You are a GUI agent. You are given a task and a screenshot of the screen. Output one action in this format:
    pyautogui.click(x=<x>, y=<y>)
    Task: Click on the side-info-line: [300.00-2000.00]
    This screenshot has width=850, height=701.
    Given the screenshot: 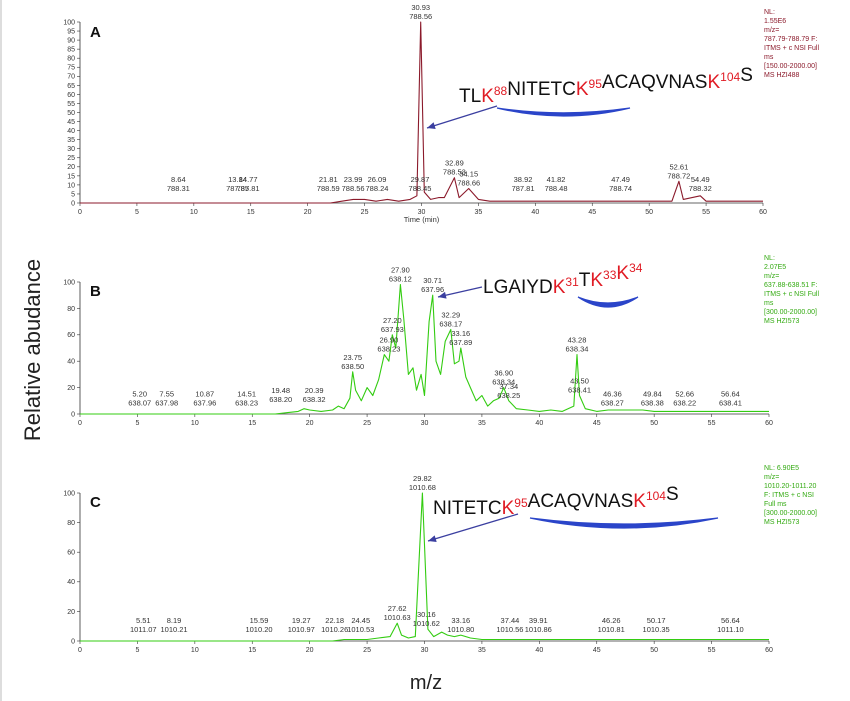 What is the action you would take?
    pyautogui.click(x=790, y=312)
    